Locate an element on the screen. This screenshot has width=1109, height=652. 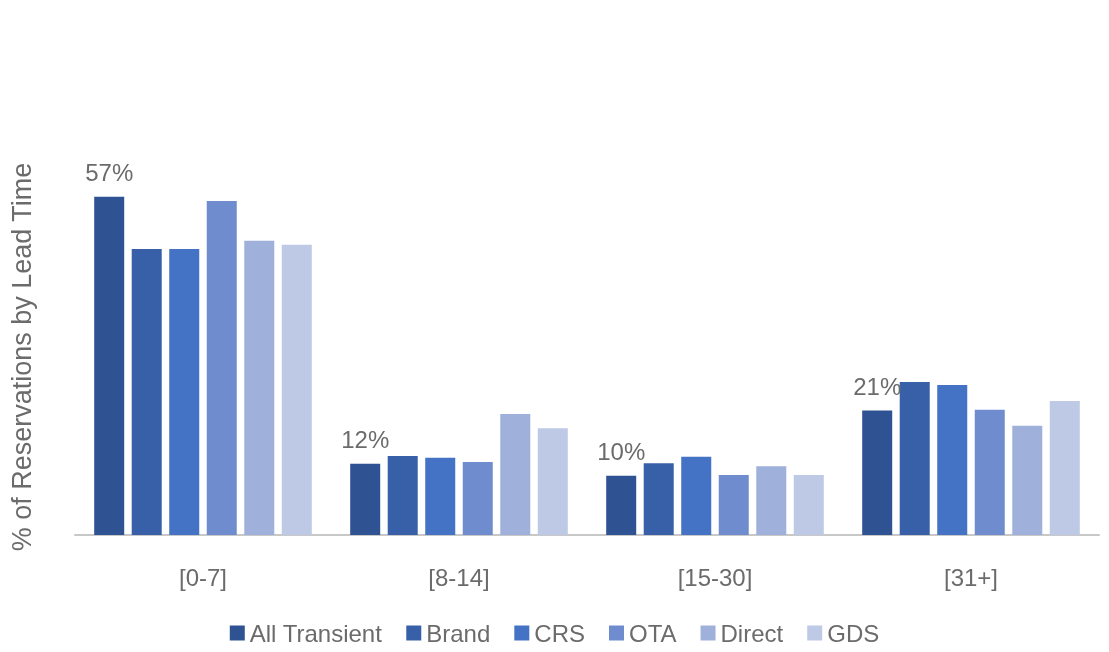
data-label: 10% is located at coordinates (621, 452).